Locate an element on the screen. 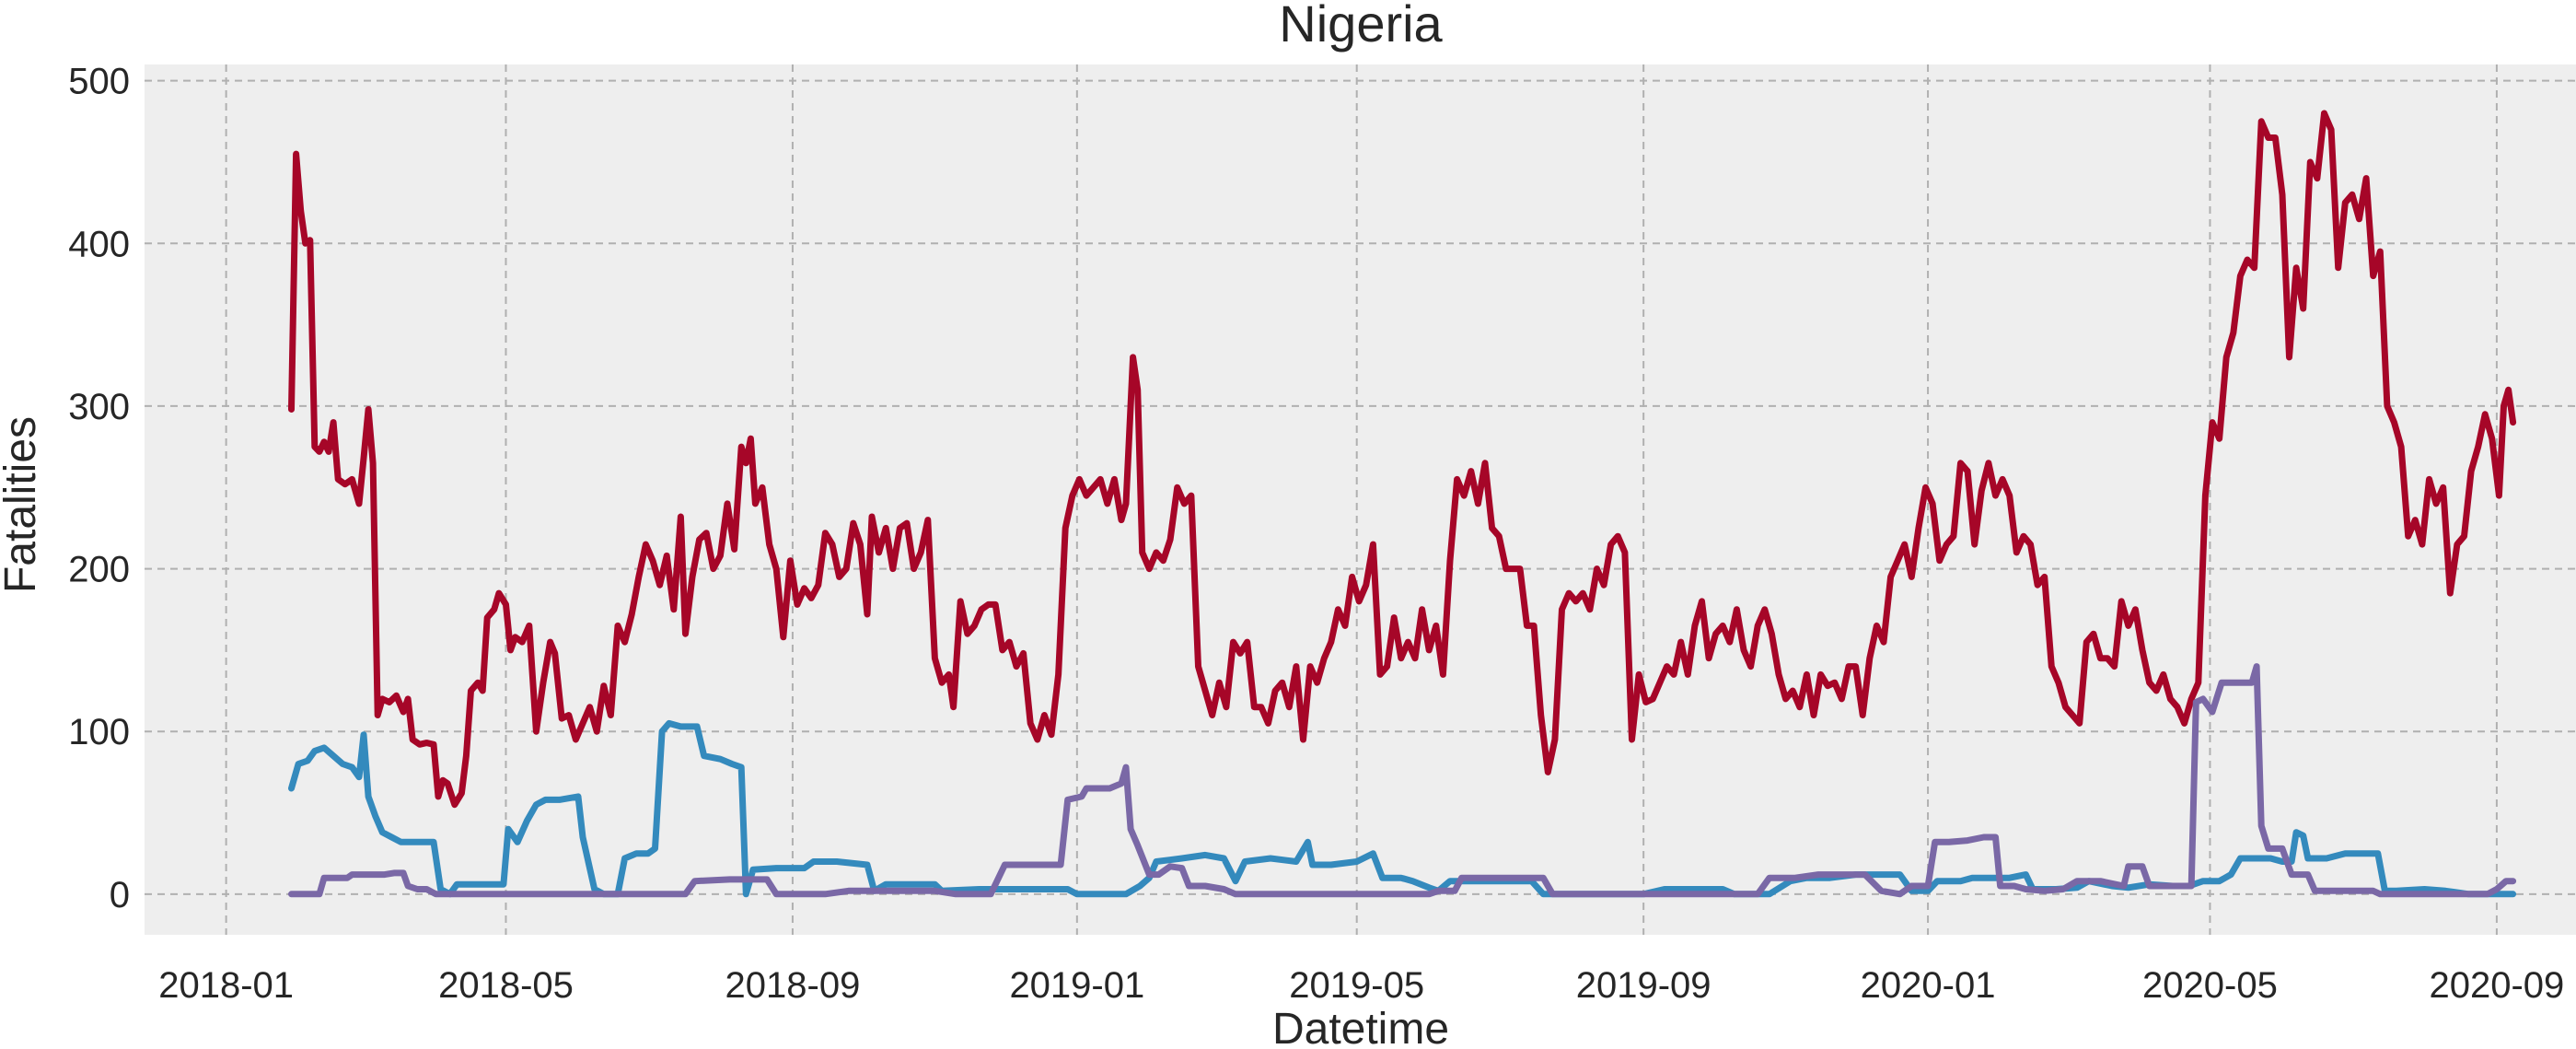 The width and height of the screenshot is (2576, 1049). x-tick-label: 2020-05 is located at coordinates (2210, 986).